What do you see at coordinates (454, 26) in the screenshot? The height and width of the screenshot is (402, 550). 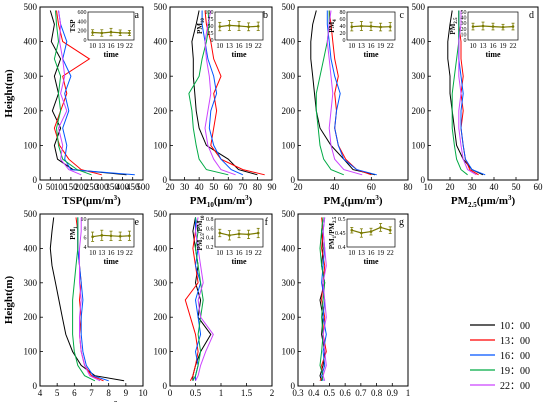 I see `inset-y-label: PM2.5` at bounding box center [454, 26].